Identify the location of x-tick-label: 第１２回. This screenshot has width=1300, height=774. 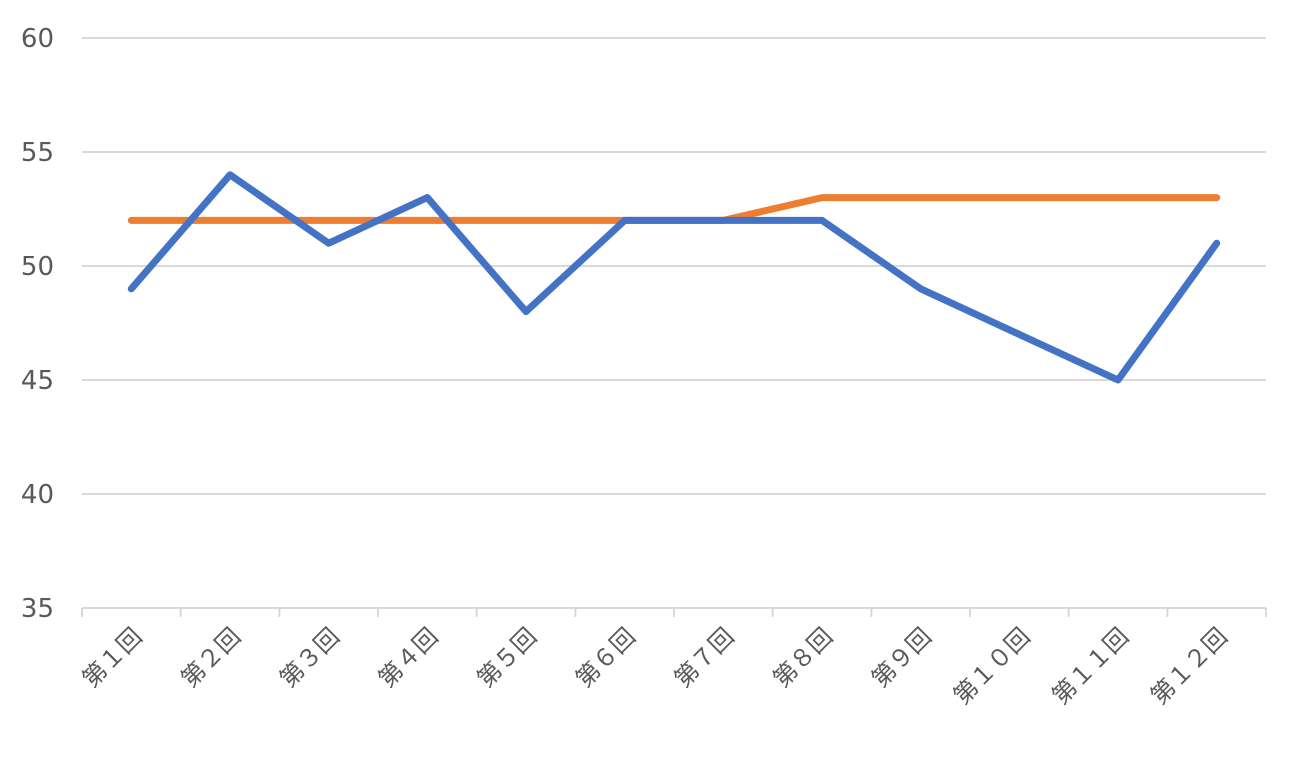
(1189, 666).